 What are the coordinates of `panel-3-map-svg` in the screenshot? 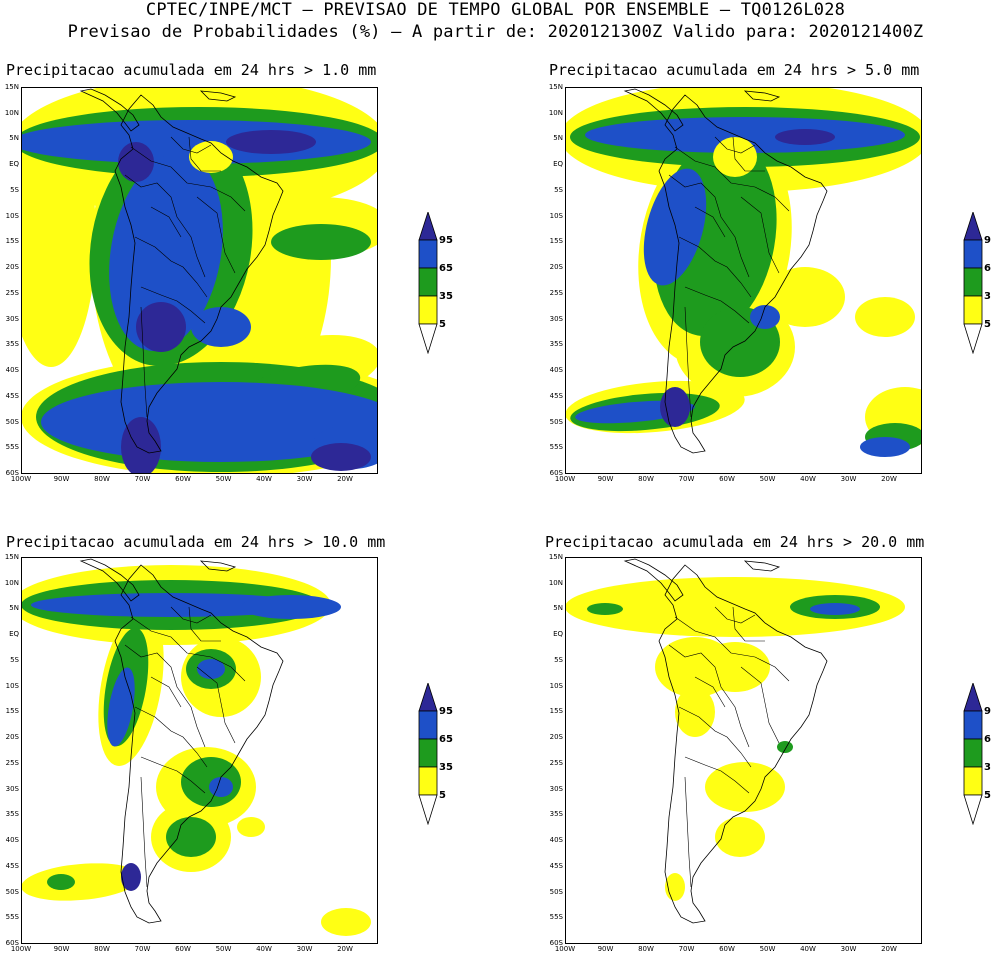 It's located at (199, 750).